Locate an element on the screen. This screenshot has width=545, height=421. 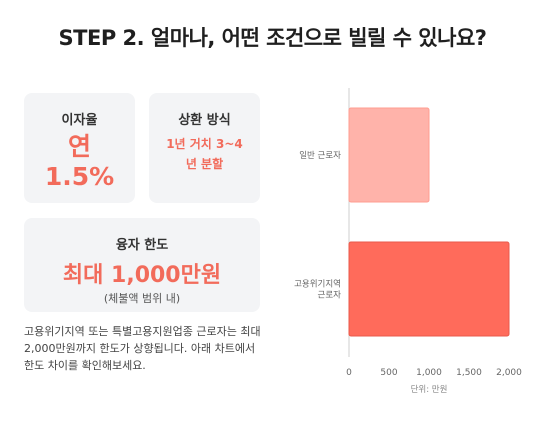
interest-rate-prefix: 연 is located at coordinates (79, 146).